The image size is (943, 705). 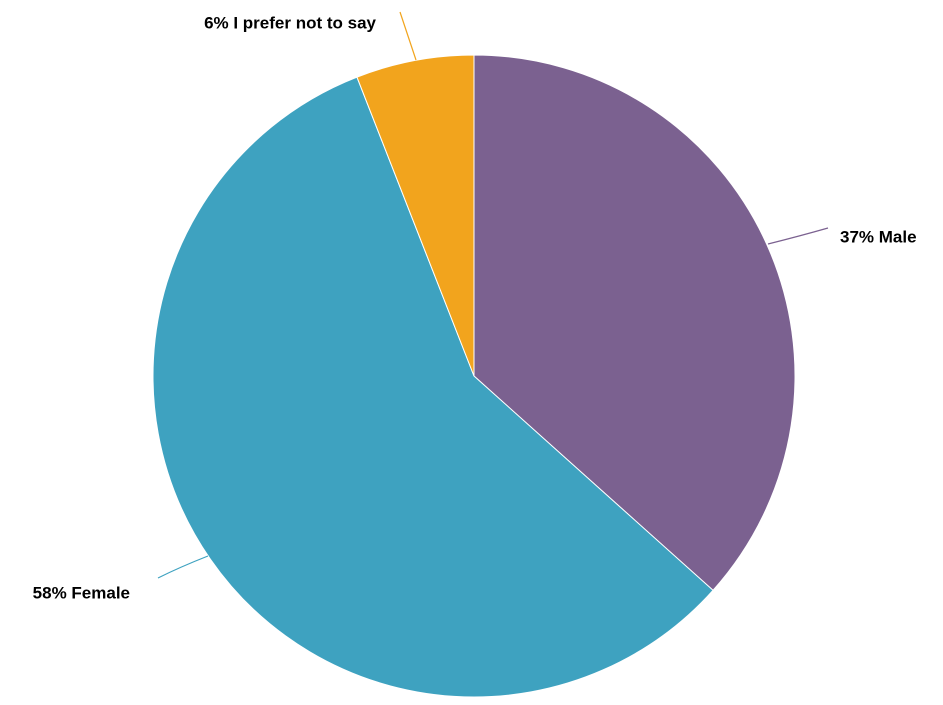 I want to click on data-label-male: 37% Male, so click(x=878, y=236).